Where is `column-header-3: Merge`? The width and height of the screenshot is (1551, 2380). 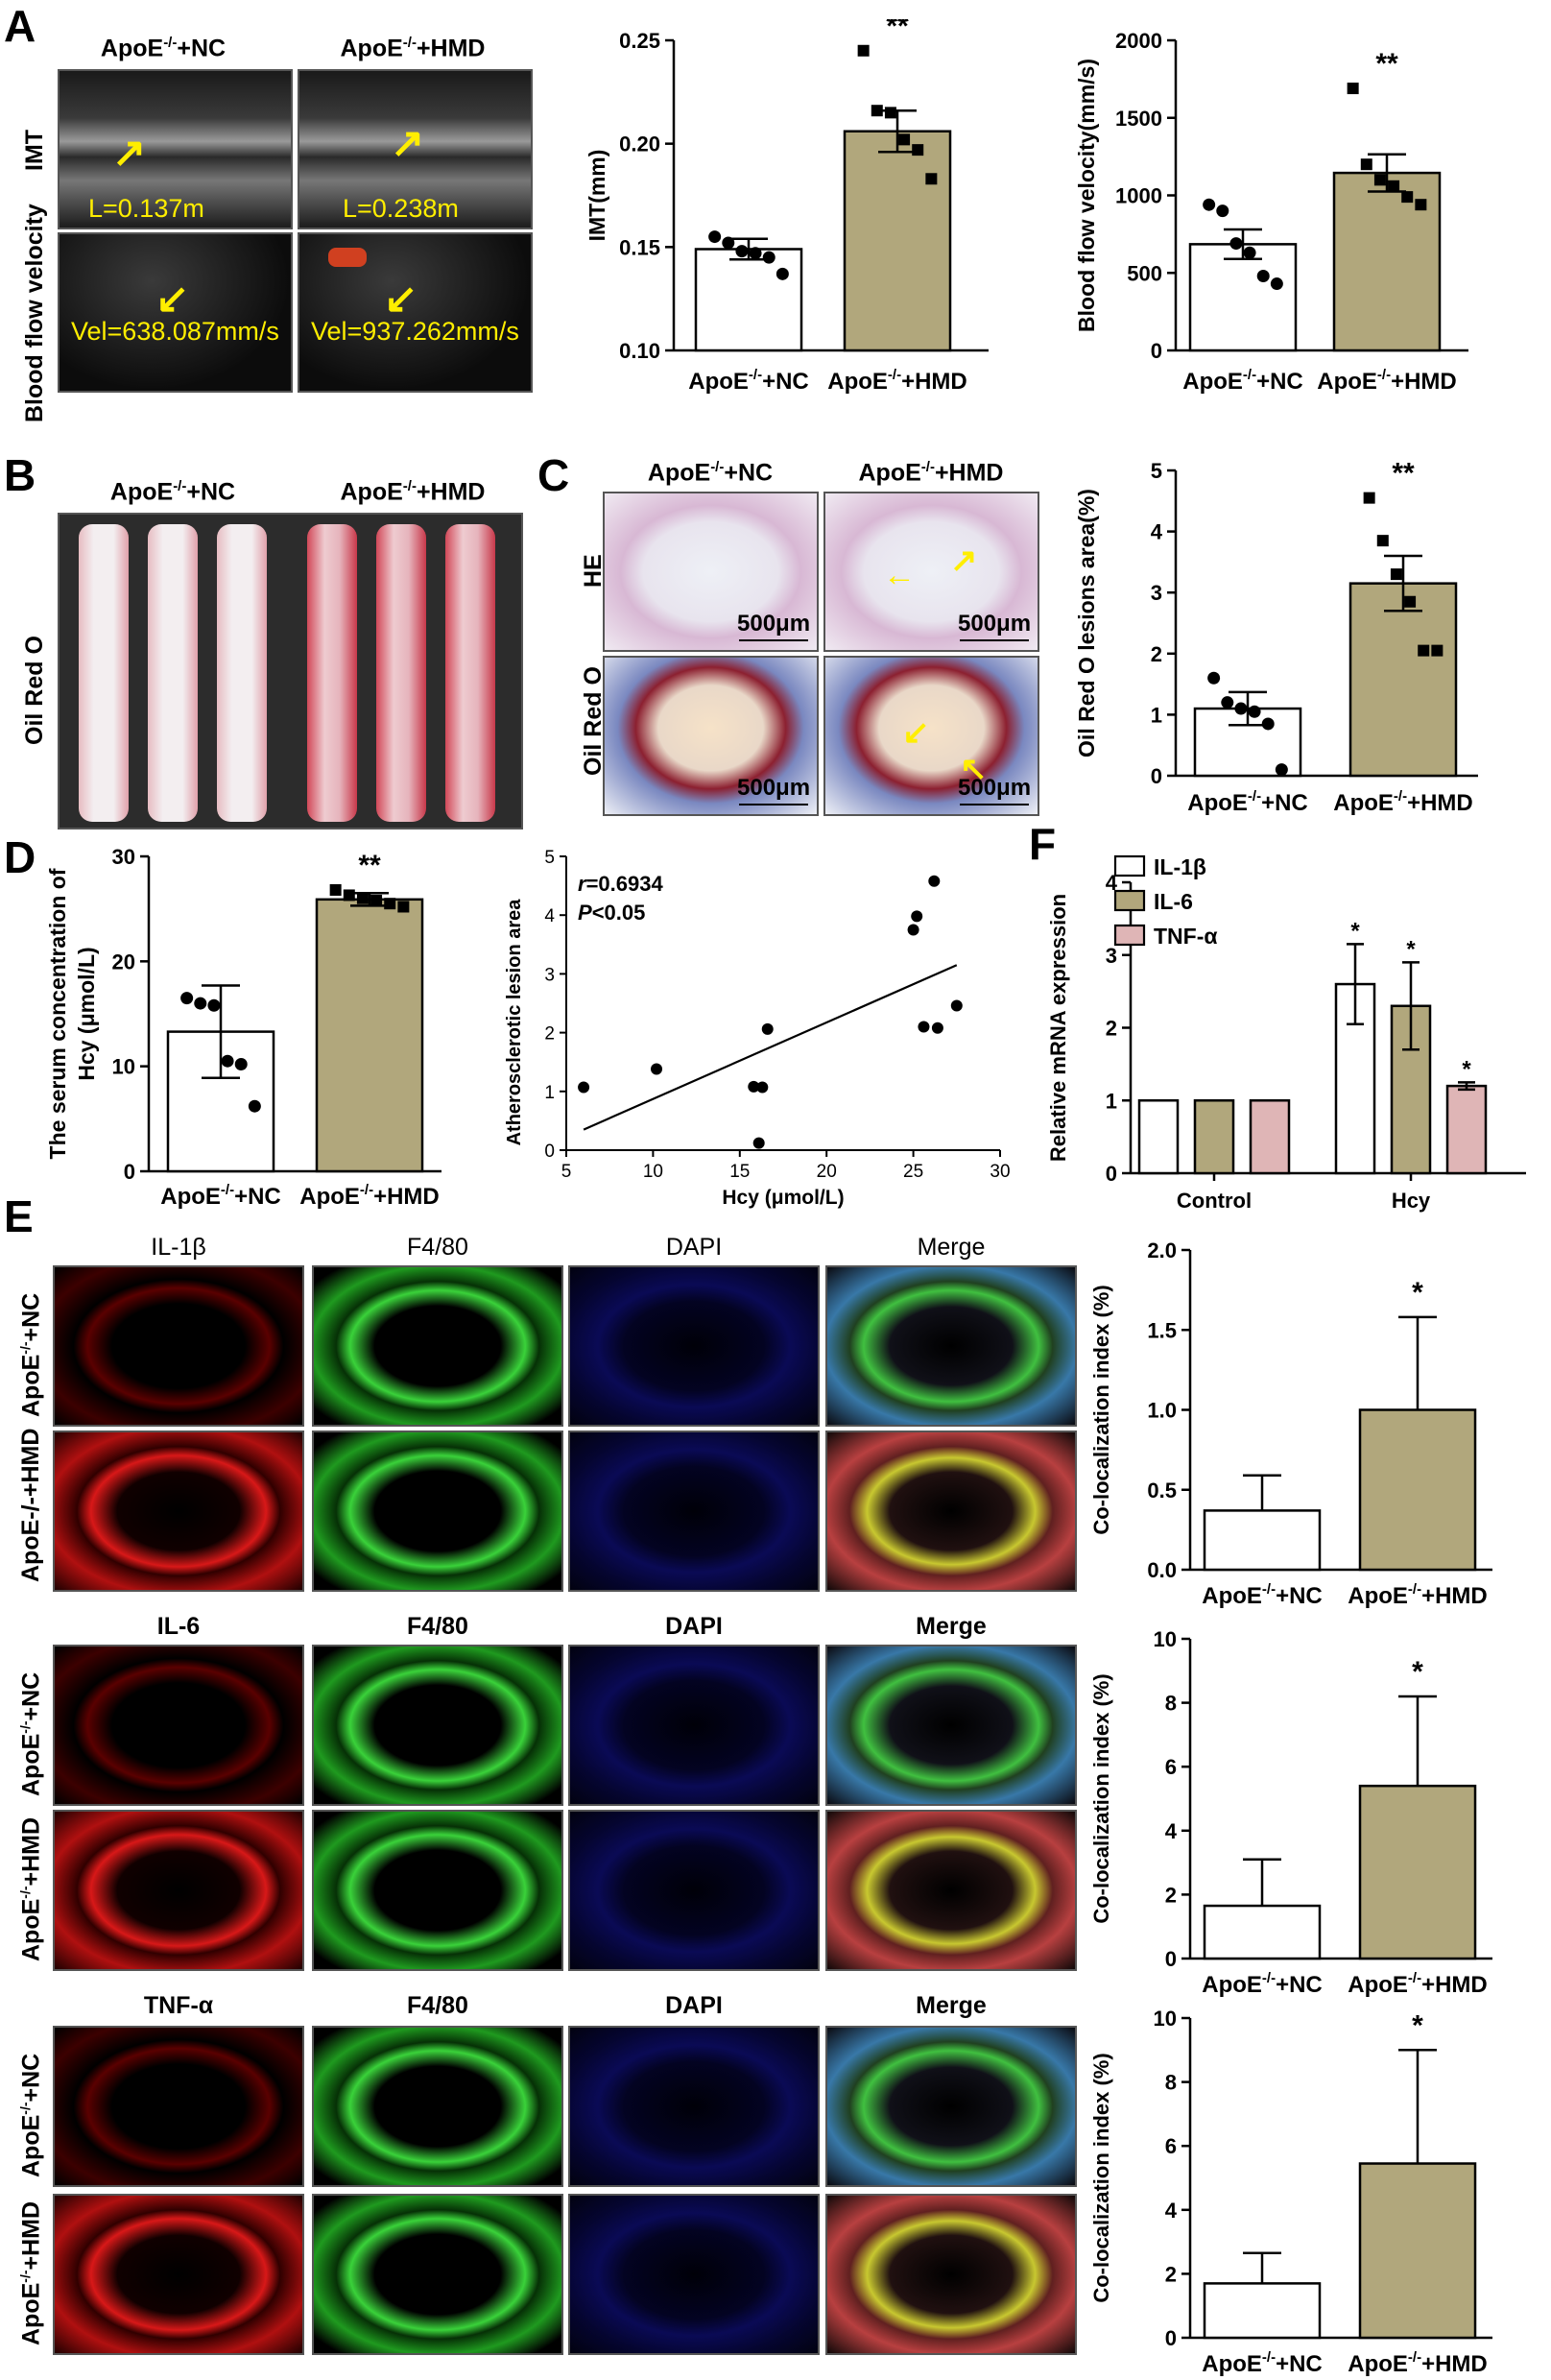
column-header-3: Merge is located at coordinates (951, 1627).